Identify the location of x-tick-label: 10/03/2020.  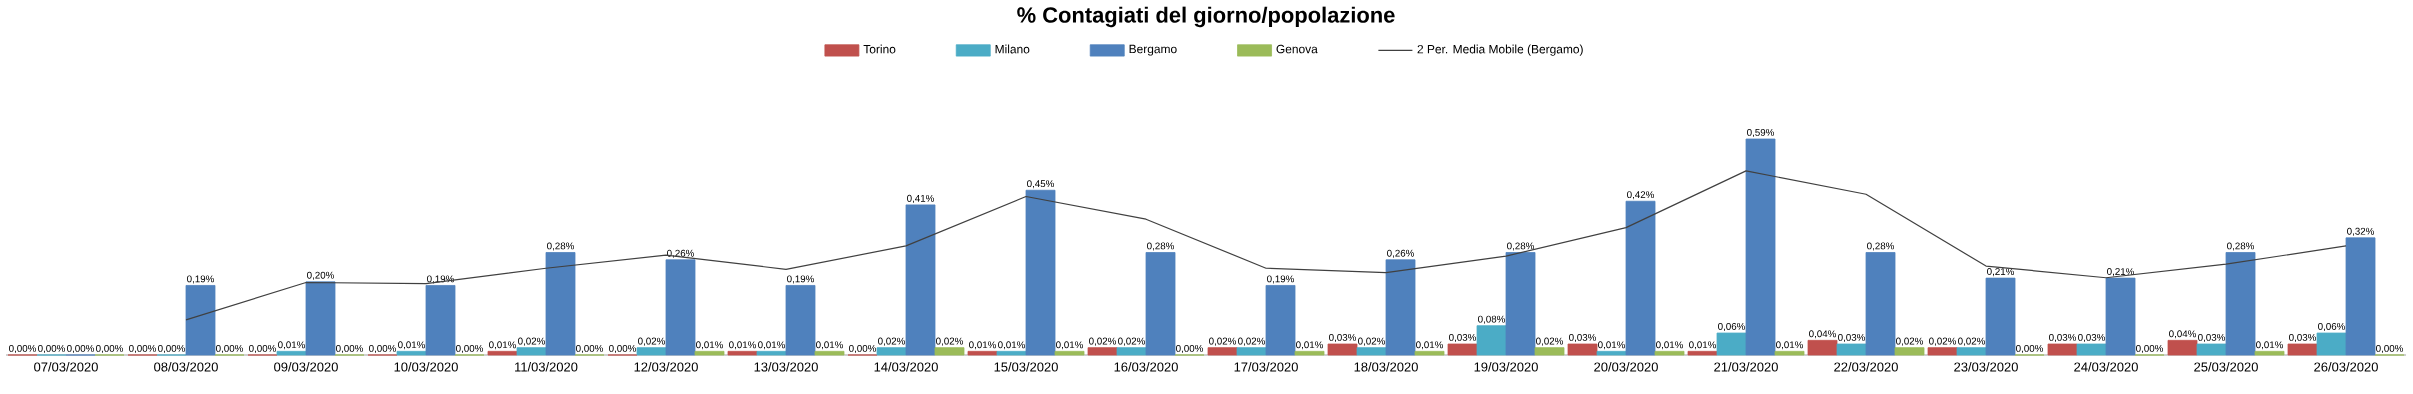
(426, 367).